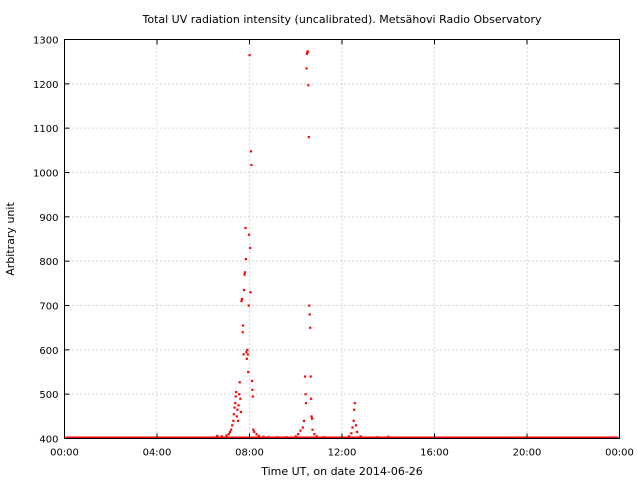 Image resolution: width=640 pixels, height=480 pixels. What do you see at coordinates (48, 218) in the screenshot?
I see `y-tick-label: 900` at bounding box center [48, 218].